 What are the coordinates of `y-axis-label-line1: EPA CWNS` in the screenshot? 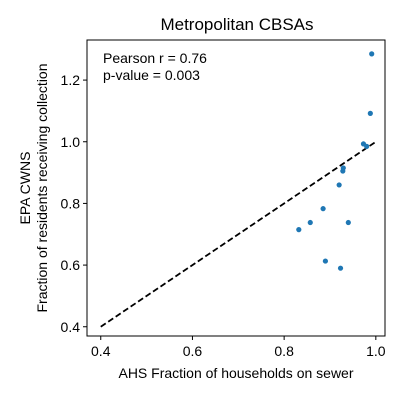 It's located at (25, 188).